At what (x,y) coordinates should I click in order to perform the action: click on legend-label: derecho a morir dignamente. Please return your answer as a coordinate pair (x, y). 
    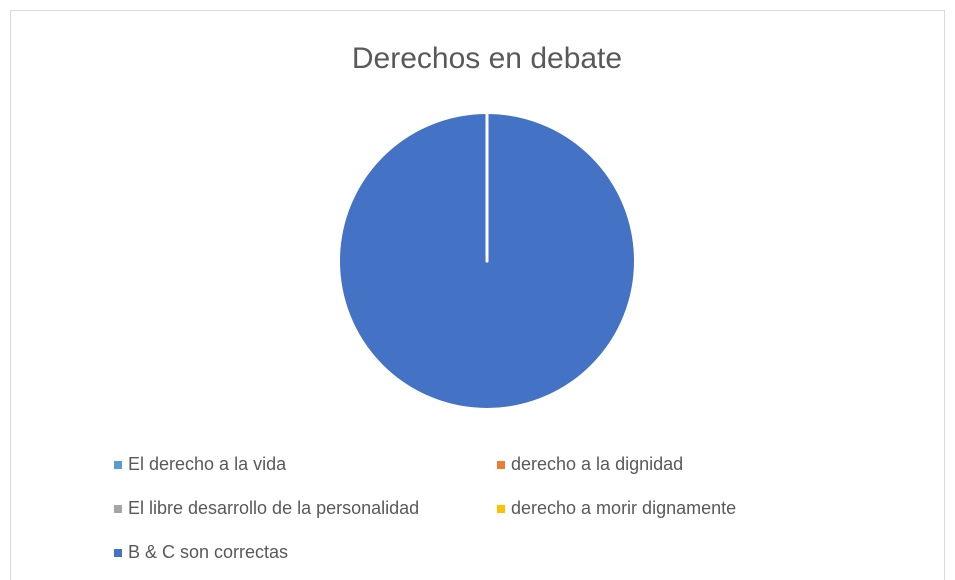
    Looking at the image, I should click on (623, 508).